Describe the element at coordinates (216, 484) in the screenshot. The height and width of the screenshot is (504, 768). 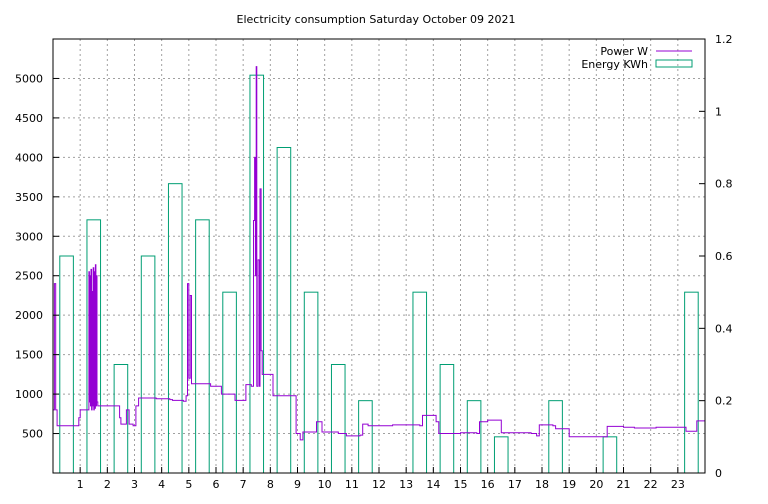
I see `x-tick-label: 6` at that location.